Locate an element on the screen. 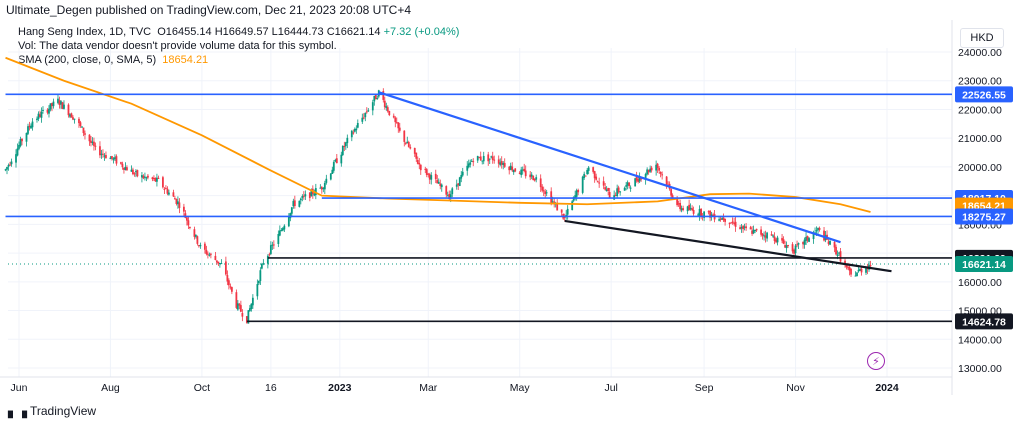 This screenshot has height=427, width=1024. legend-sma-row: SMA (200, close, 0, SMA, 5) 18654.21 is located at coordinates (238, 60).